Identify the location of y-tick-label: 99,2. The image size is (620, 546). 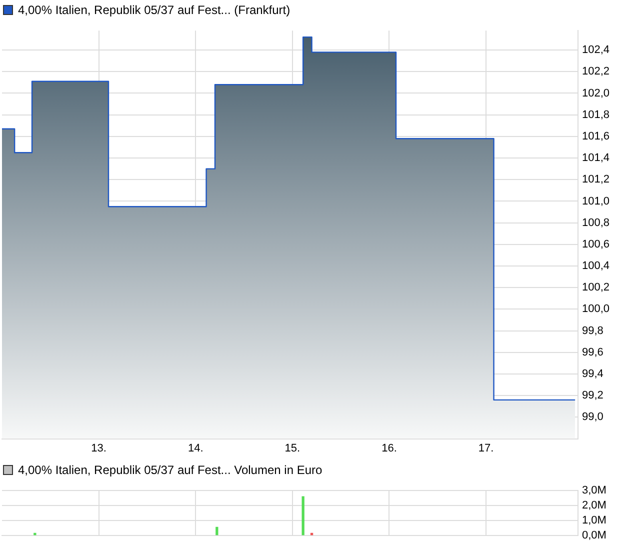
(593, 396).